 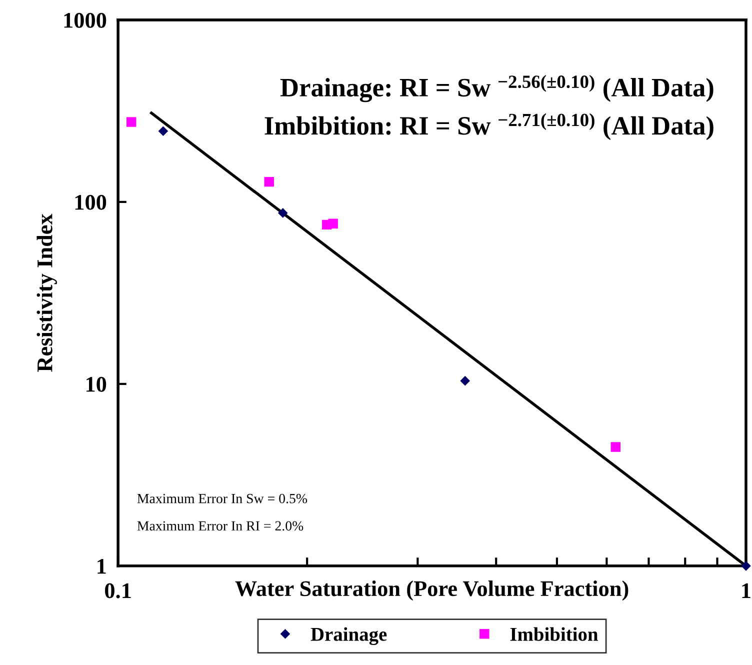 What do you see at coordinates (46, 293) in the screenshot?
I see `y-axis-title: Resistivity Index` at bounding box center [46, 293].